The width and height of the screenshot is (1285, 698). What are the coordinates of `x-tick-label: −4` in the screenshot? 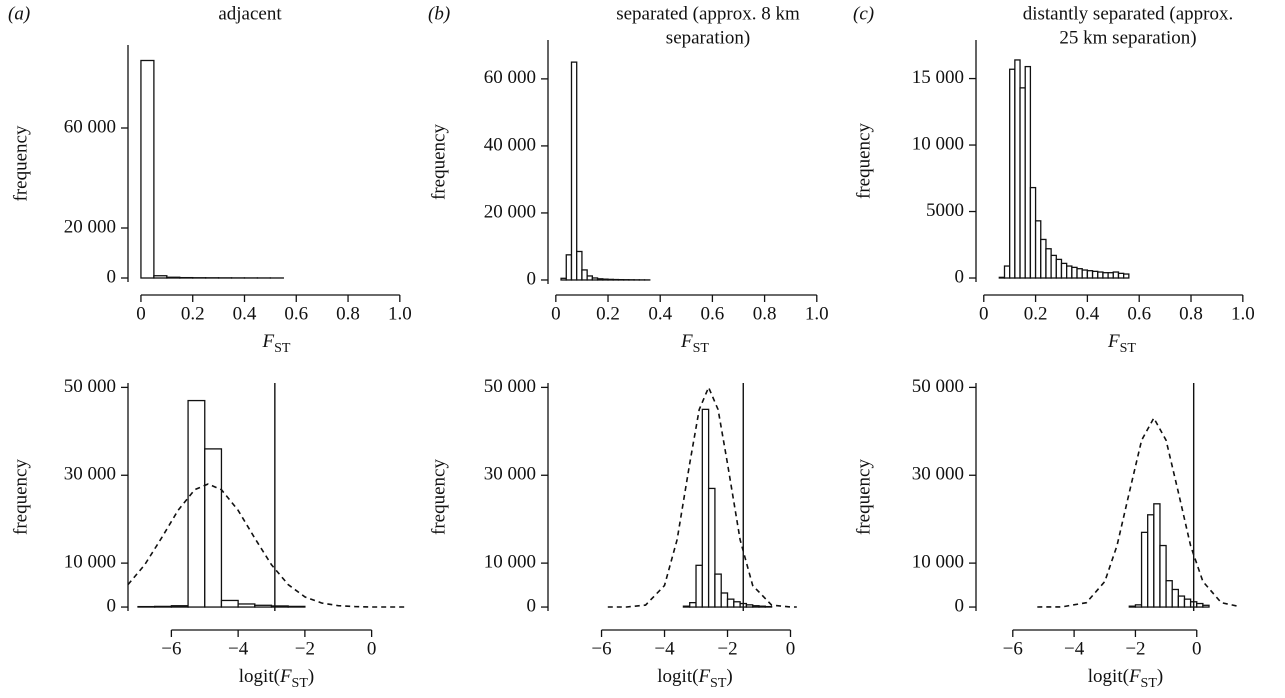 It's located at (238, 648).